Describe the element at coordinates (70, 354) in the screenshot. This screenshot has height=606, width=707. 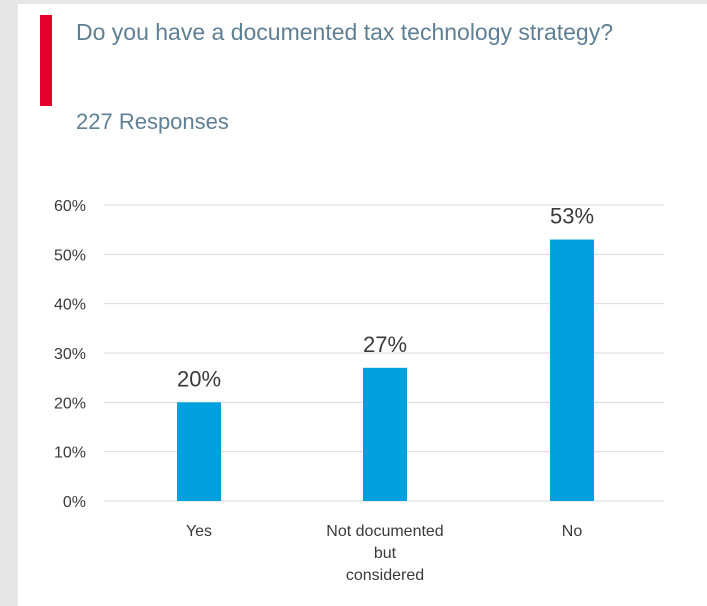
I see `y-tick-label: 30%` at that location.